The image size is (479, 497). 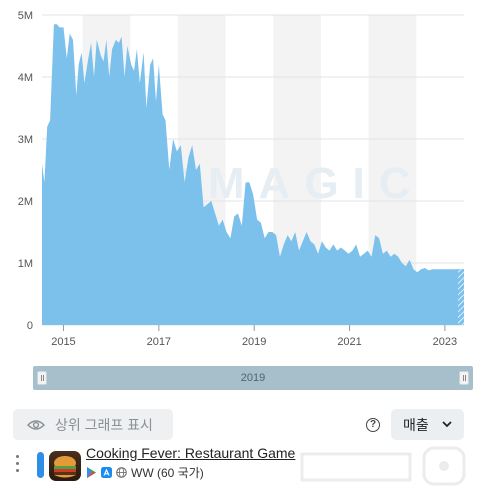 What do you see at coordinates (447, 424) in the screenshot?
I see `chevron-down-icon` at bounding box center [447, 424].